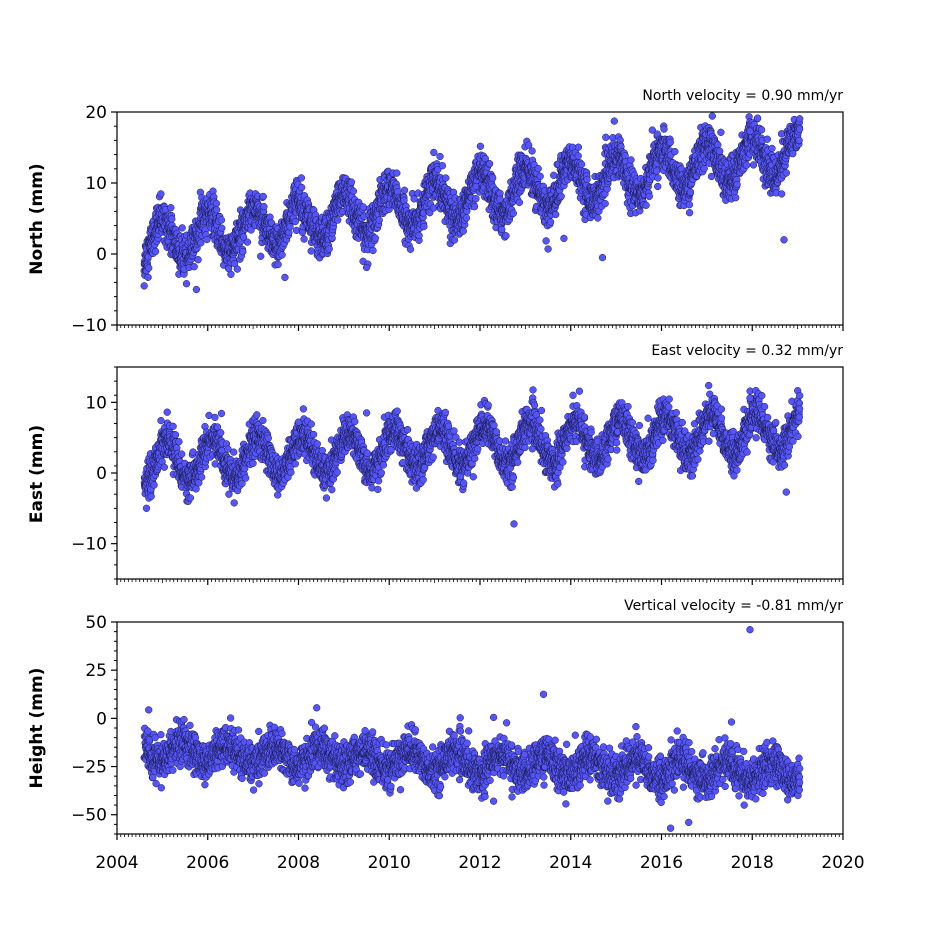  I want to click on north-y-axis-label: North (mm), so click(37, 218).